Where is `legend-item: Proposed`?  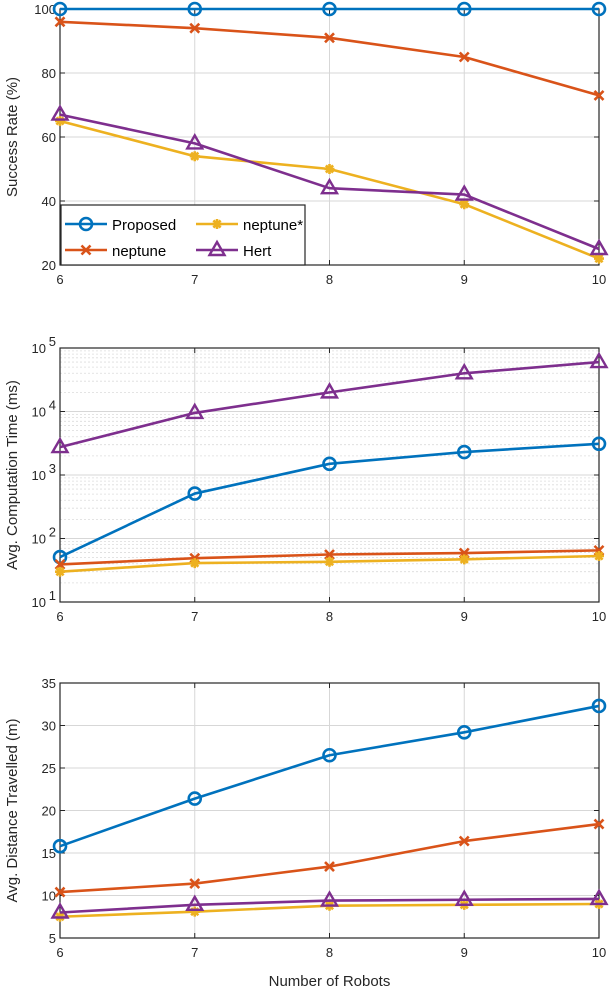 legend-item: Proposed is located at coordinates (120, 225).